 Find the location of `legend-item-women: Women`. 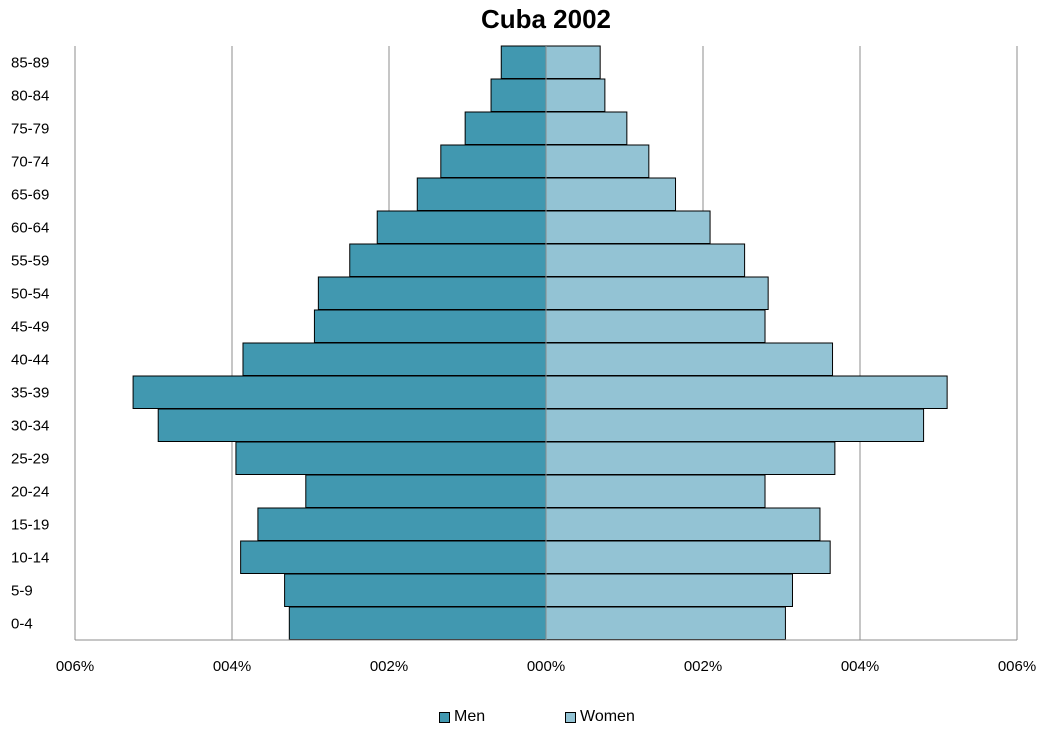

legend-item-women: Women is located at coordinates (600, 717).